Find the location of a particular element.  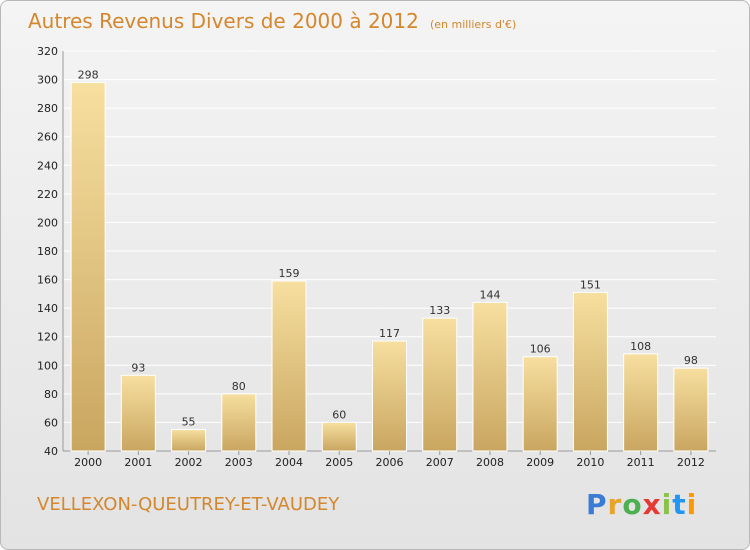

data-label-2007: 133 is located at coordinates (439, 310).